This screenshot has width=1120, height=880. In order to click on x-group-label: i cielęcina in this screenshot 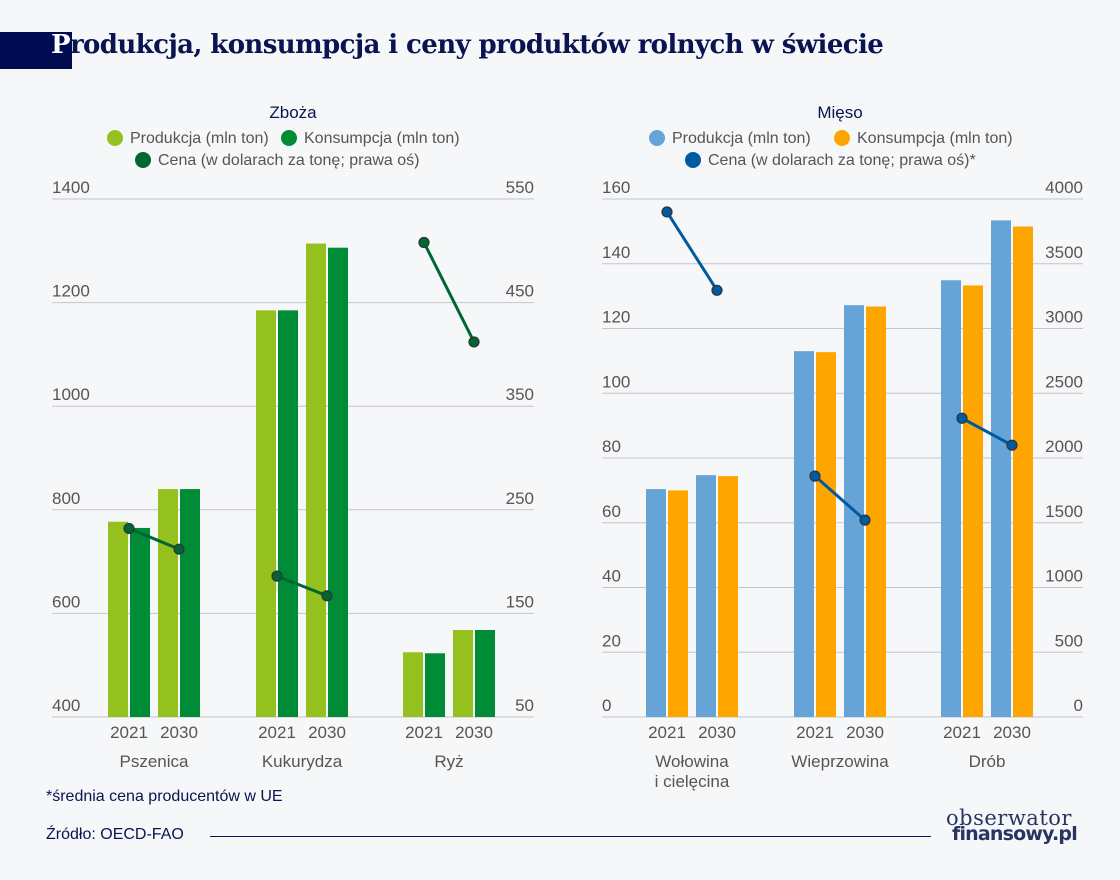, I will do `click(692, 781)`.